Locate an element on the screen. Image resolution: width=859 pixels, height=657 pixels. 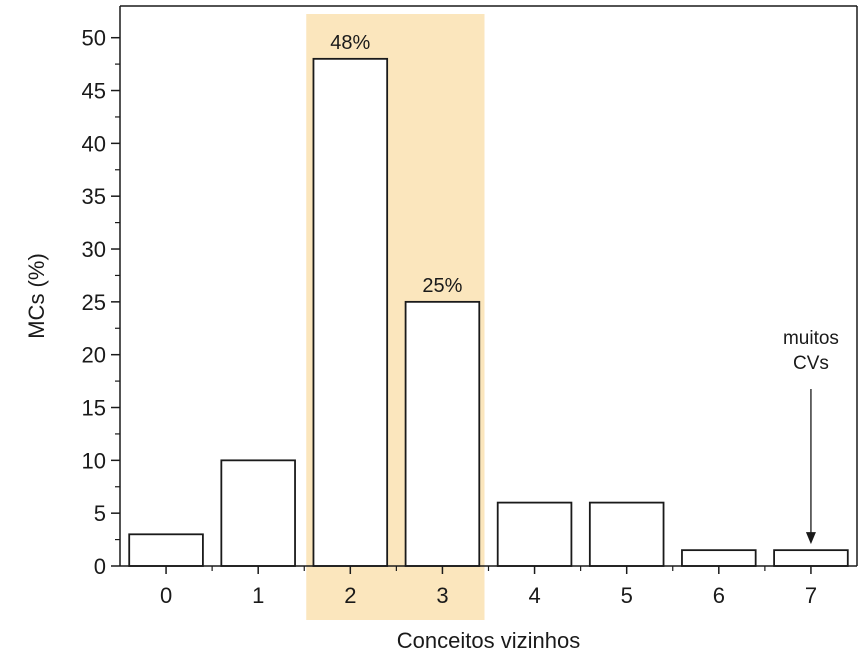
data-label-3: 25% is located at coordinates (442, 286).